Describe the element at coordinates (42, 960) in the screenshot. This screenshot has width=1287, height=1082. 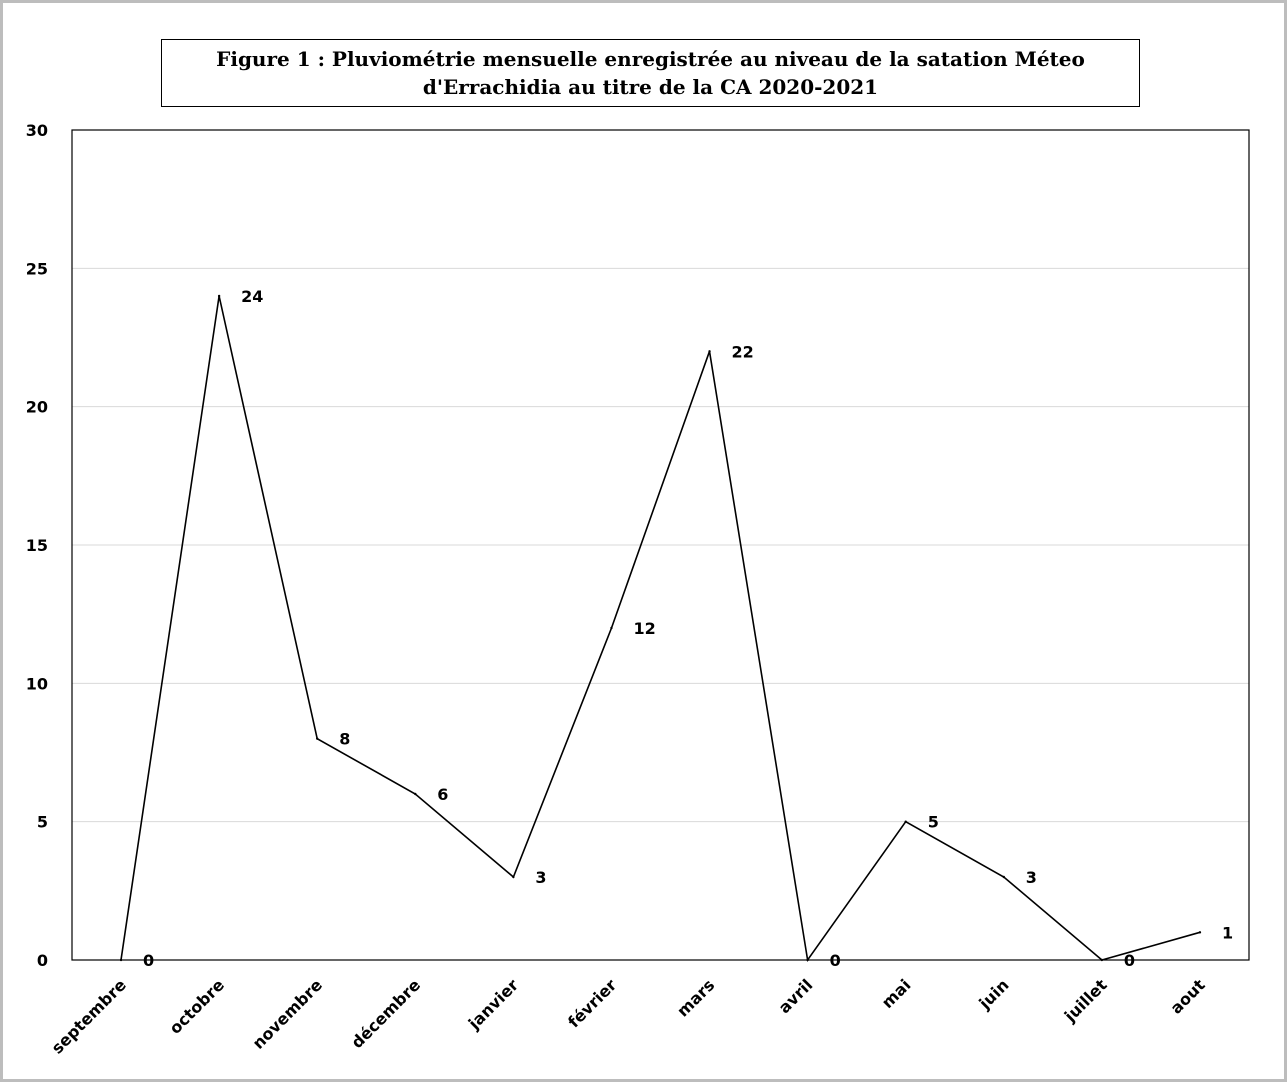
I see `y-tick-label: 0` at that location.